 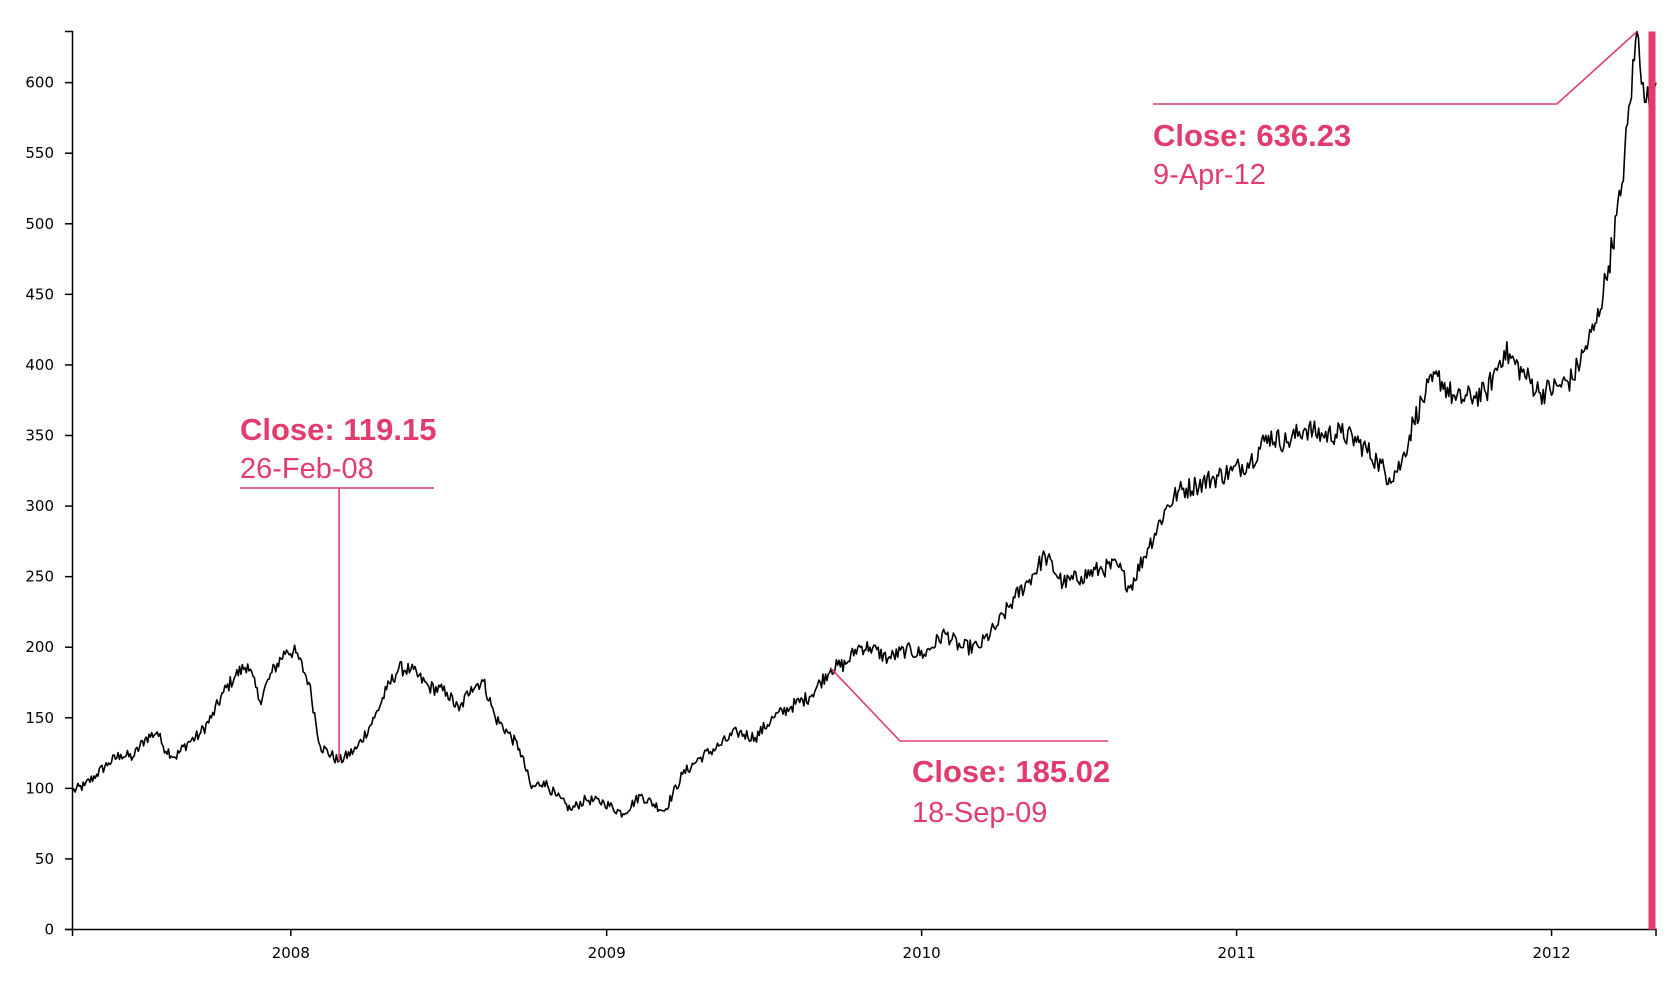 I want to click on y-tick-label: 450, so click(x=39, y=294).